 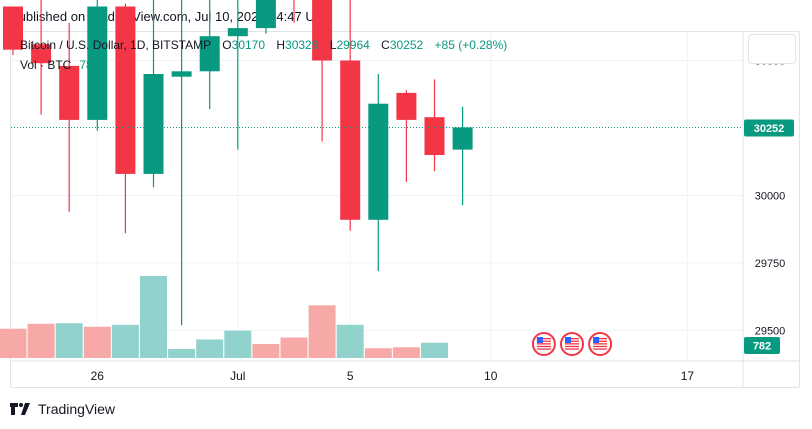 I want to click on legend-symbol: Bitcoin / U.S. Dollar, 1D, BITSTAMP, so click(x=115, y=45).